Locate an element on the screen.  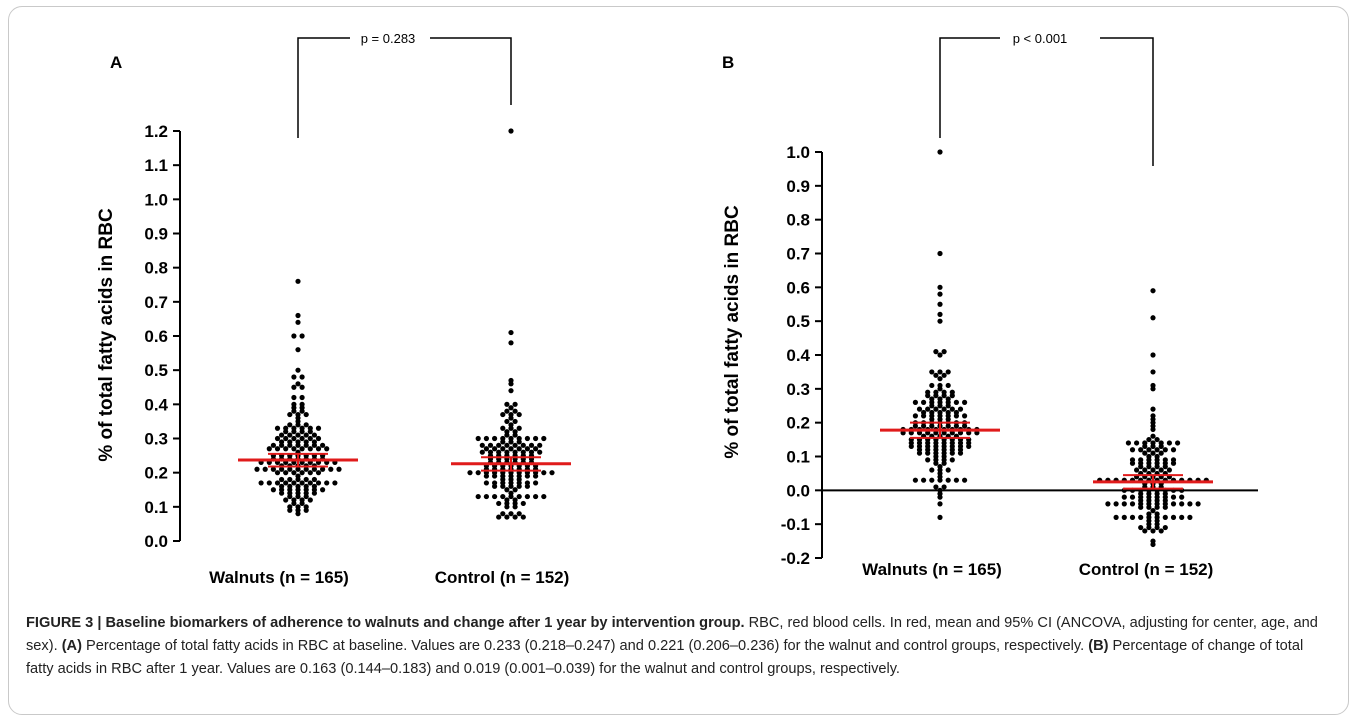
panel-a-mean-ci is located at coordinates (404, 462).